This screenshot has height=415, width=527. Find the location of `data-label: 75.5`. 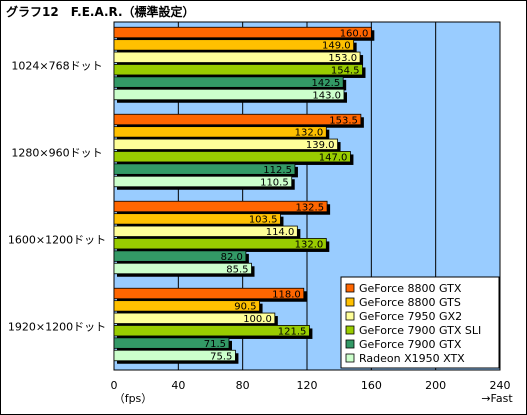

data-label: 75.5 is located at coordinates (221, 356).